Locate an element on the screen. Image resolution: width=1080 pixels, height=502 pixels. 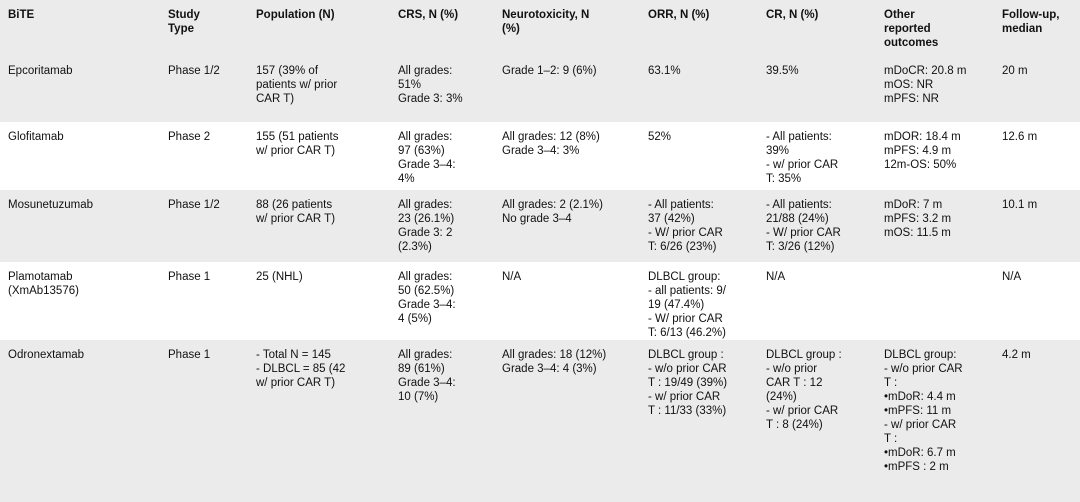
cell-line: Grade 3–4: 3% is located at coordinates (541, 151).